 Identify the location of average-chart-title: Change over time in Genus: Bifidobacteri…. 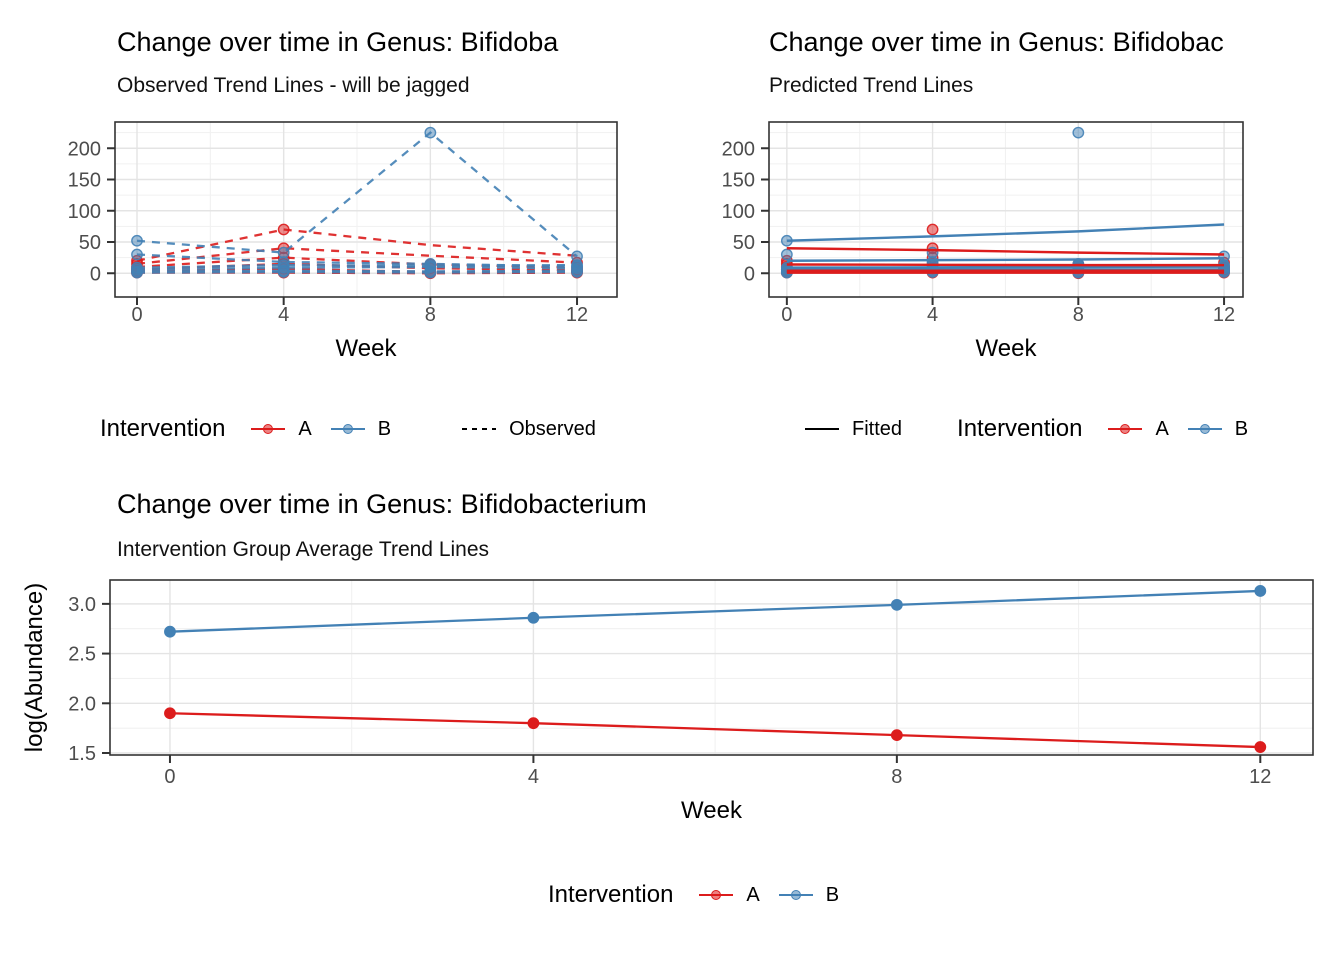
(382, 504).